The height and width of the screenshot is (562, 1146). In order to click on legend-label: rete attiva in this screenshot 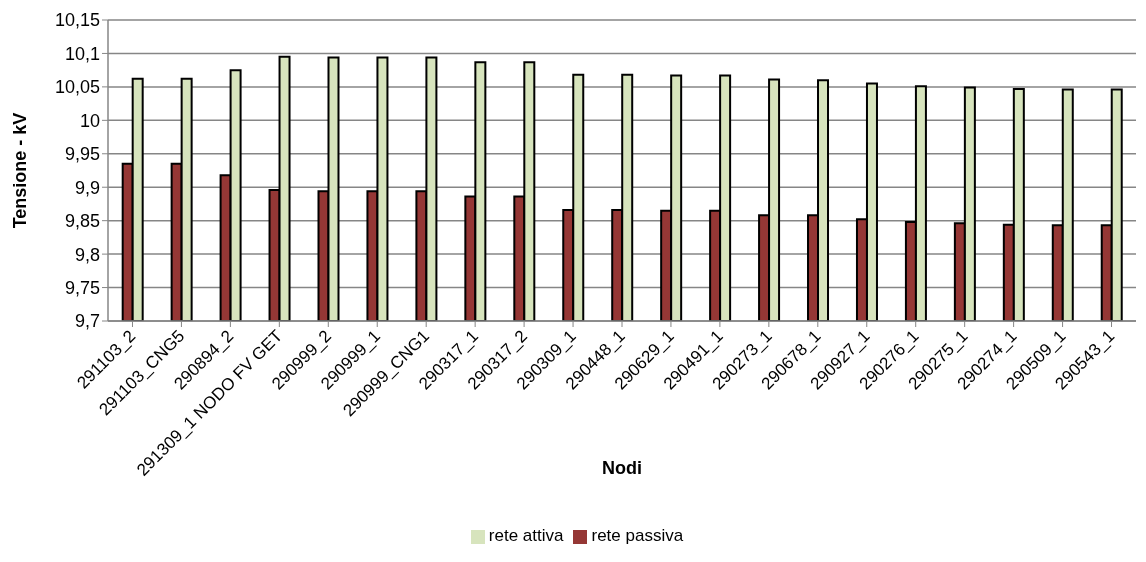, I will do `click(526, 535)`.